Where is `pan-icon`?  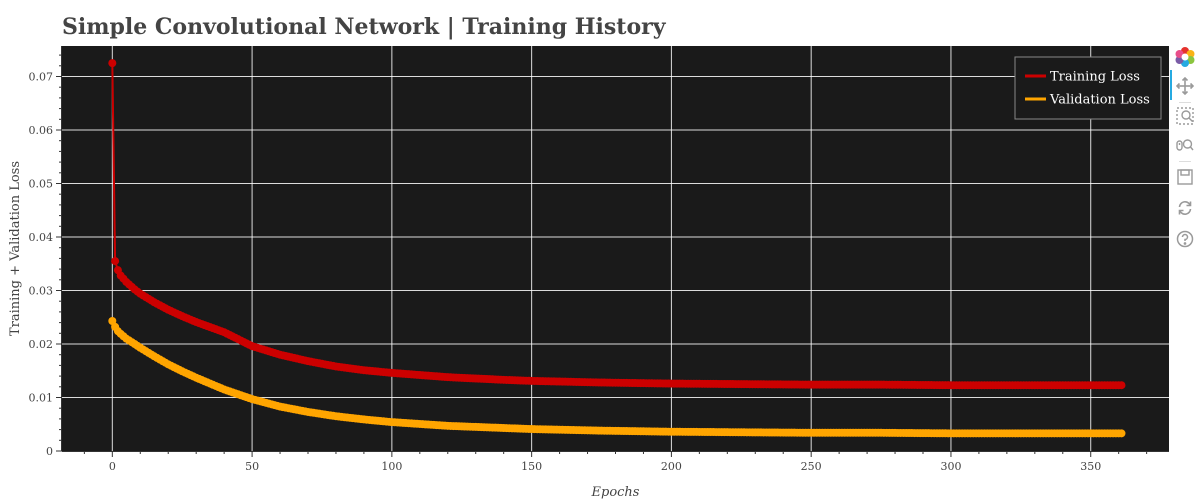 pan-icon is located at coordinates (1185, 86).